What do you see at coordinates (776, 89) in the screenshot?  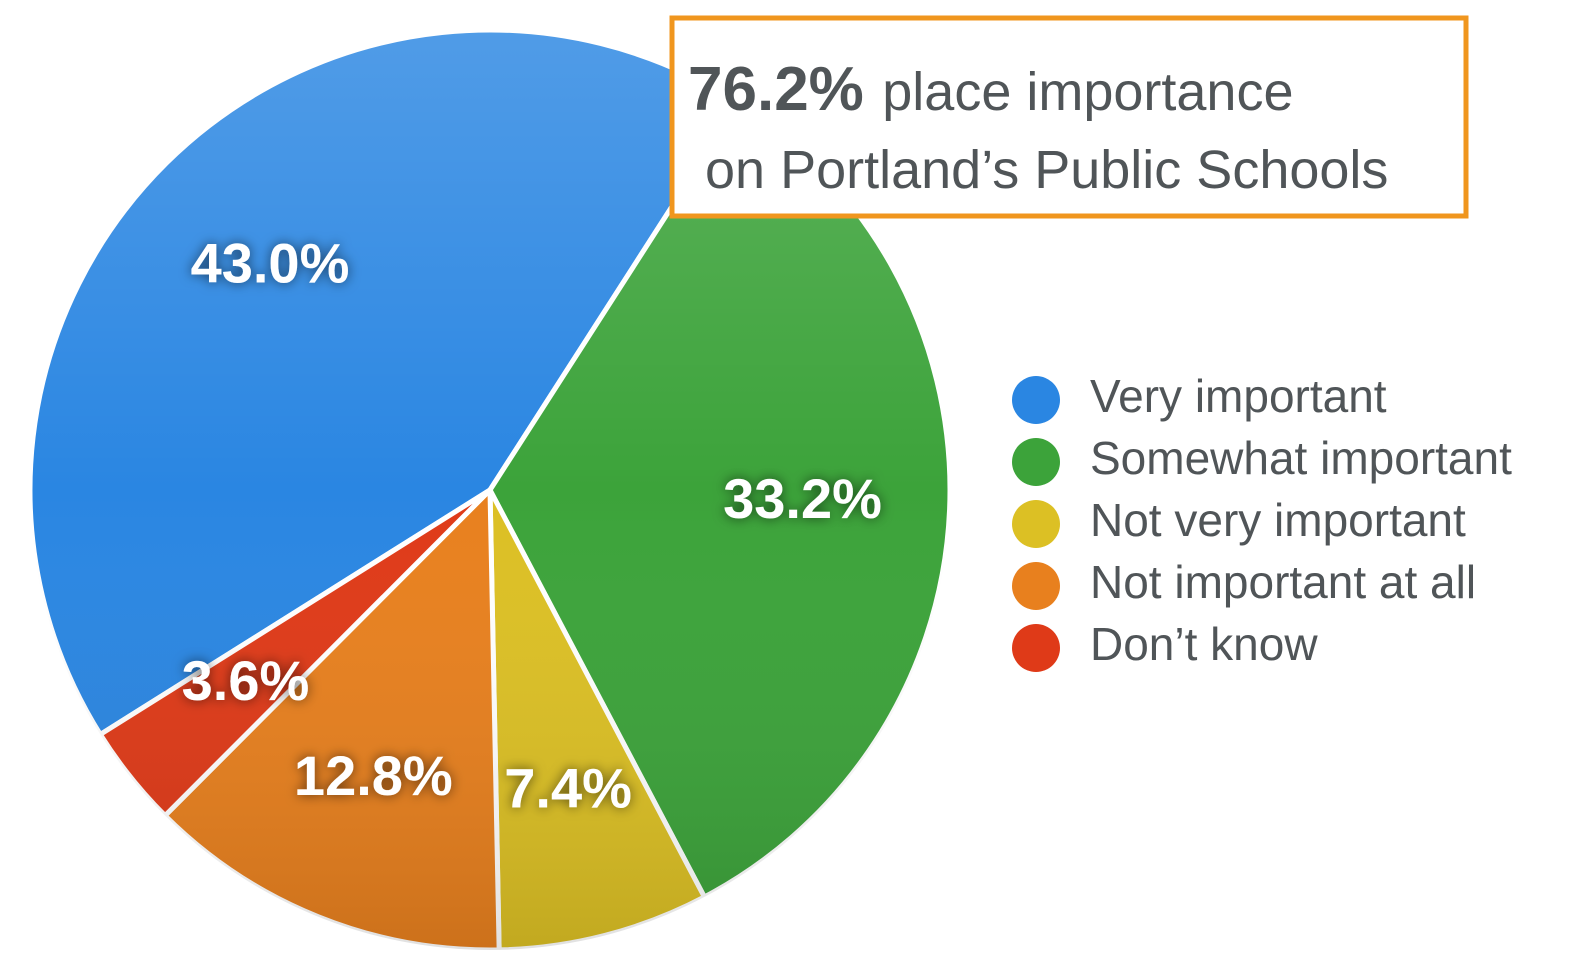 I see `annotation-highlight: 76.2%` at bounding box center [776, 89].